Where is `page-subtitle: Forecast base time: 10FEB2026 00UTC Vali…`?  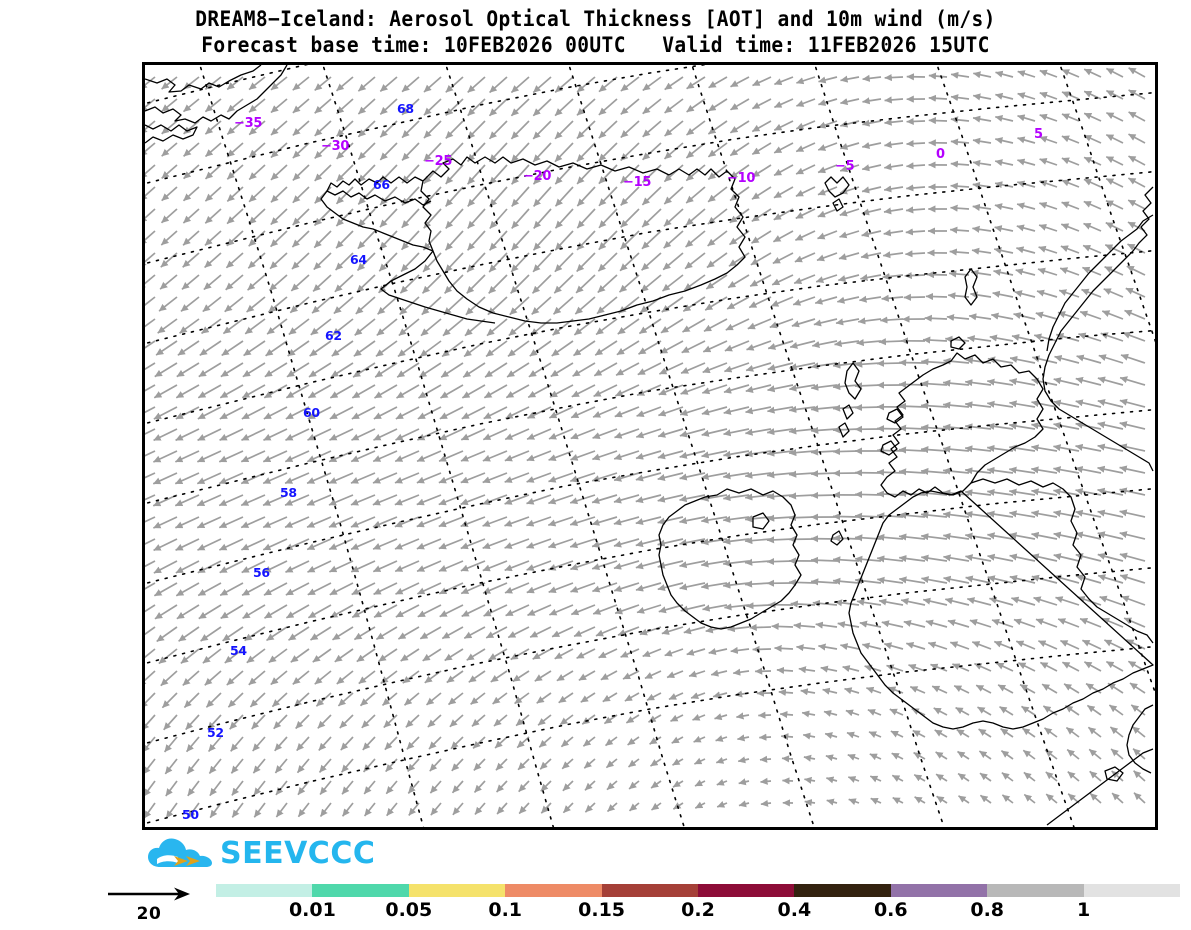 page-subtitle: Forecast base time: 10FEB2026 00UTC Vali… is located at coordinates (595, 45).